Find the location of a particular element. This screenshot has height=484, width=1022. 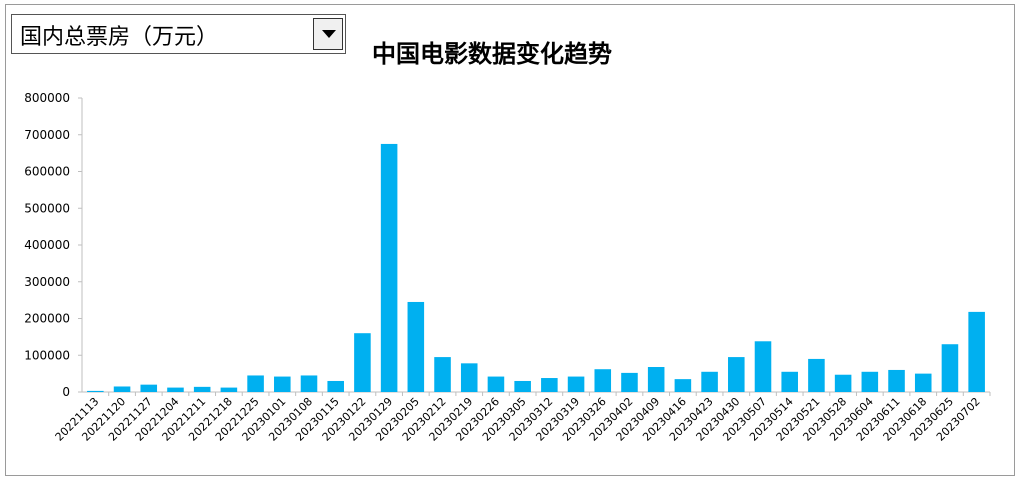

y-tick-label: 800000 is located at coordinates (47, 98).